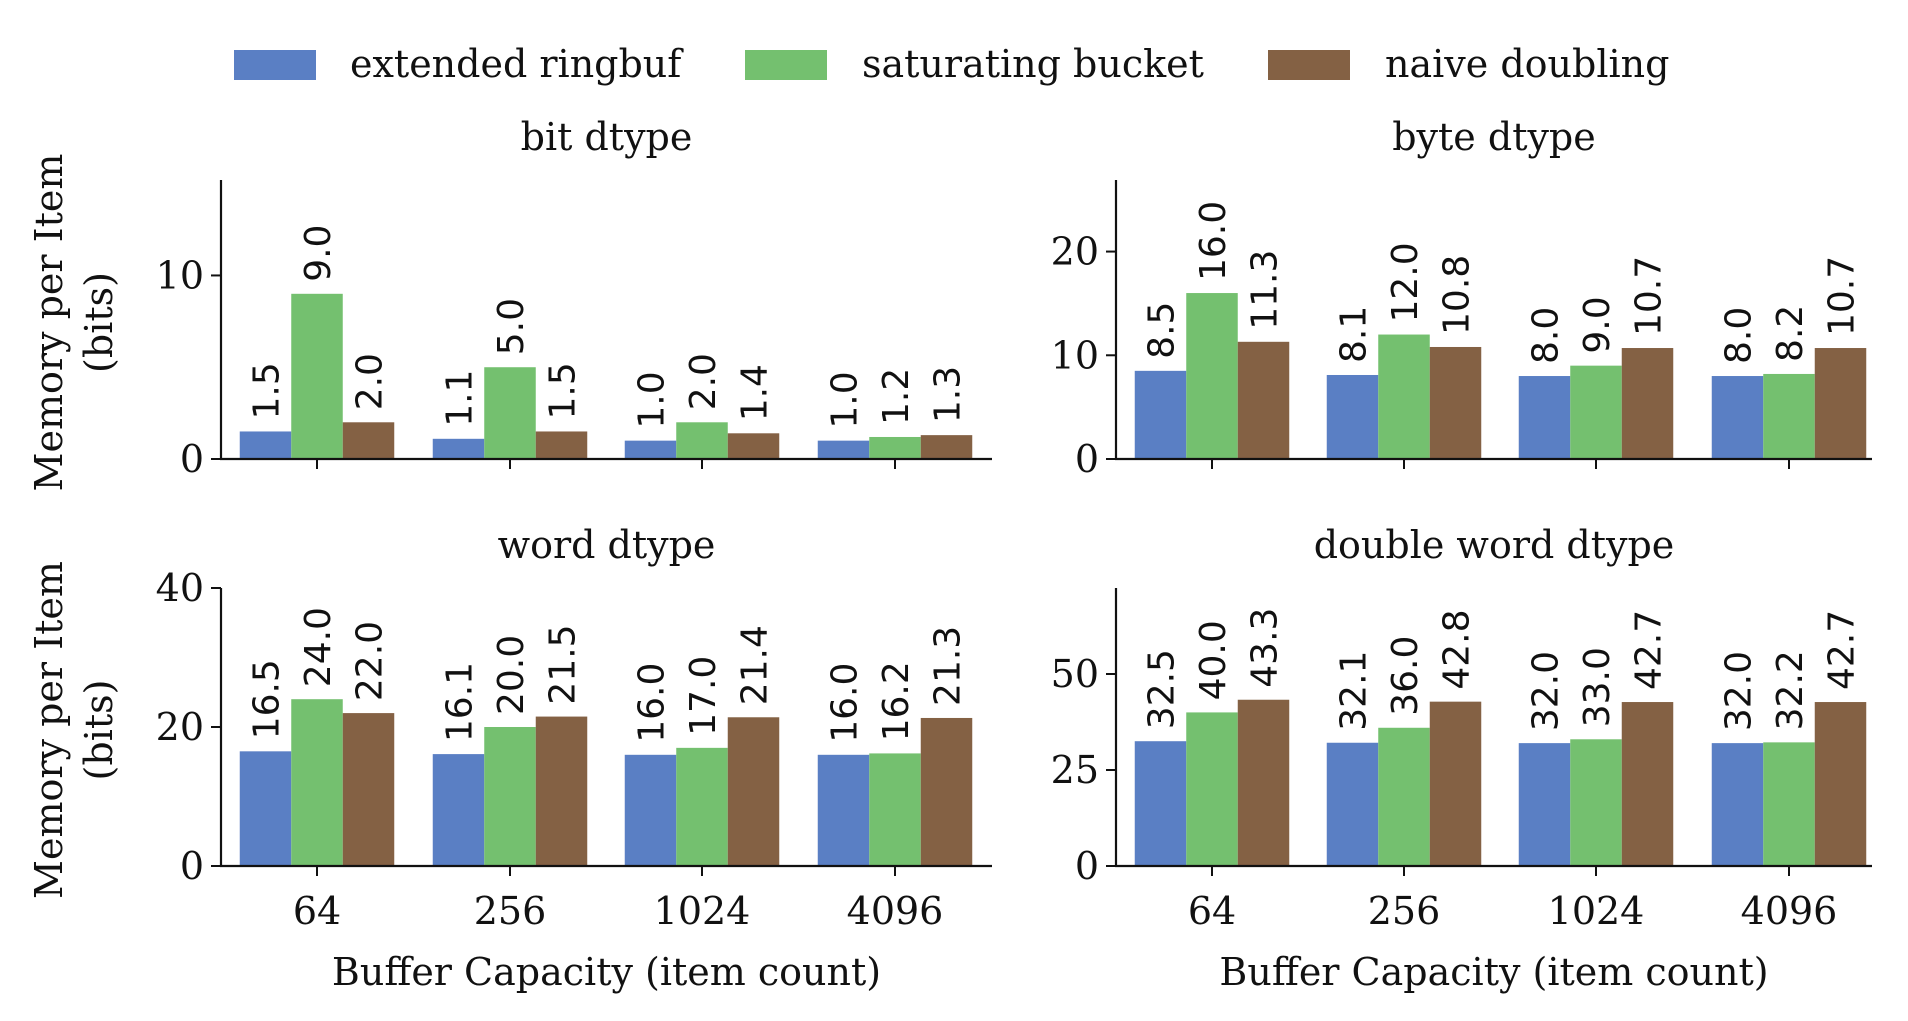  I want to click on bar-value-label: 10.8, so click(1457, 295).